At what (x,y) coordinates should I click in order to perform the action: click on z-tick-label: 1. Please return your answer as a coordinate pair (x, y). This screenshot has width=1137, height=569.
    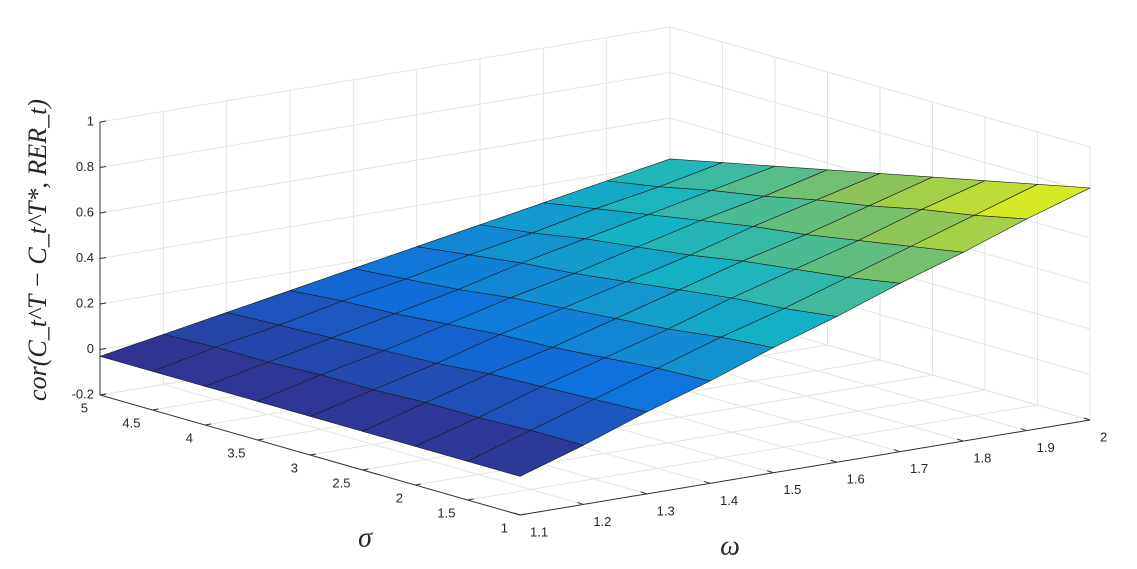
    Looking at the image, I should click on (90, 120).